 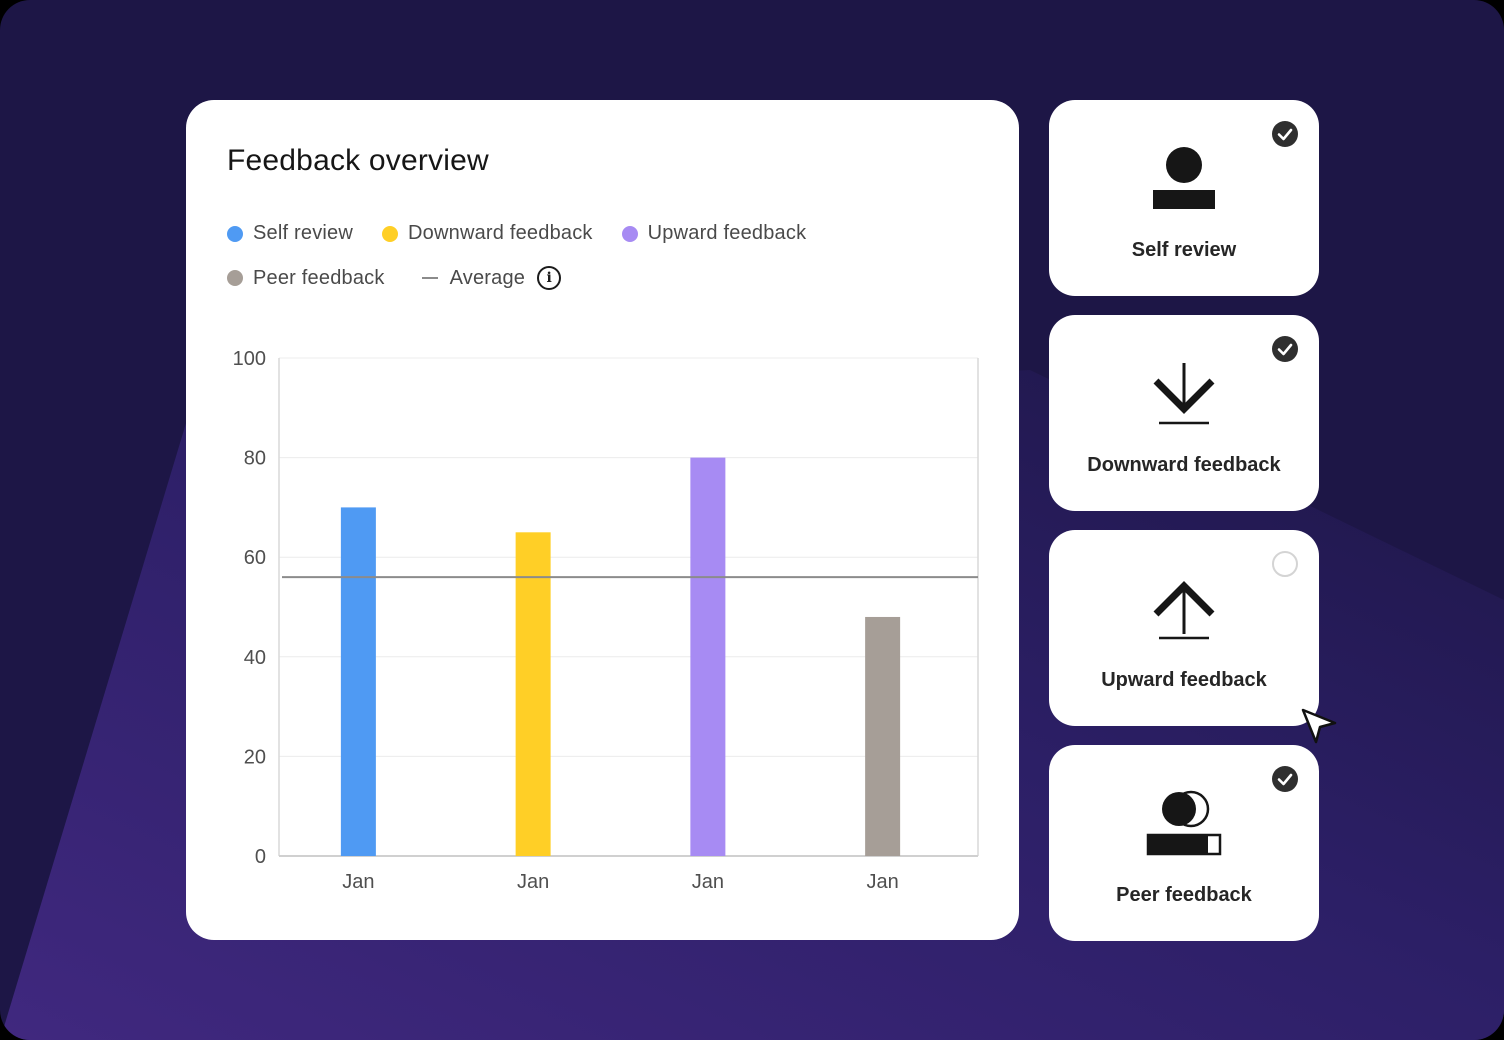 I want to click on option-card-peer-feedback: Peer feedback, so click(x=1184, y=843).